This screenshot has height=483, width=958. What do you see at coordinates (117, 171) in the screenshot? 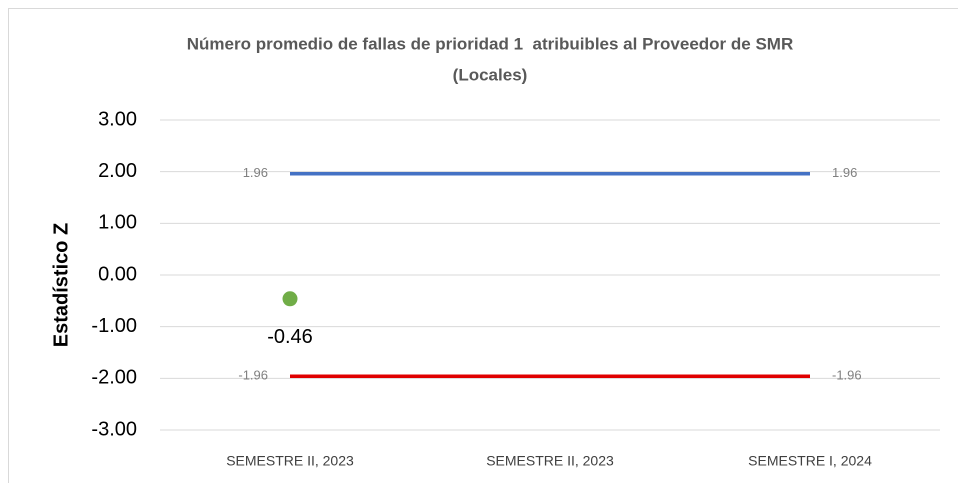
I see `y-tick-label: 2.00` at bounding box center [117, 171].